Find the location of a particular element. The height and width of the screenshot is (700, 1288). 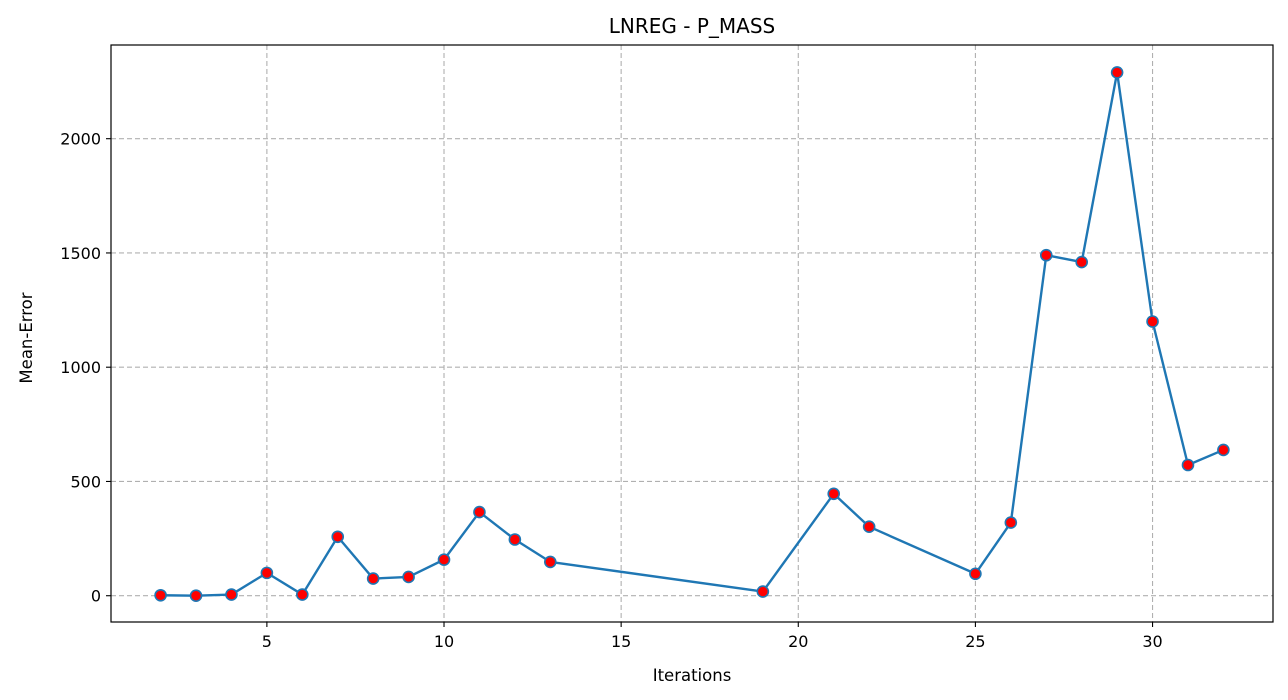

x-tick-label: 5 is located at coordinates (267, 641).